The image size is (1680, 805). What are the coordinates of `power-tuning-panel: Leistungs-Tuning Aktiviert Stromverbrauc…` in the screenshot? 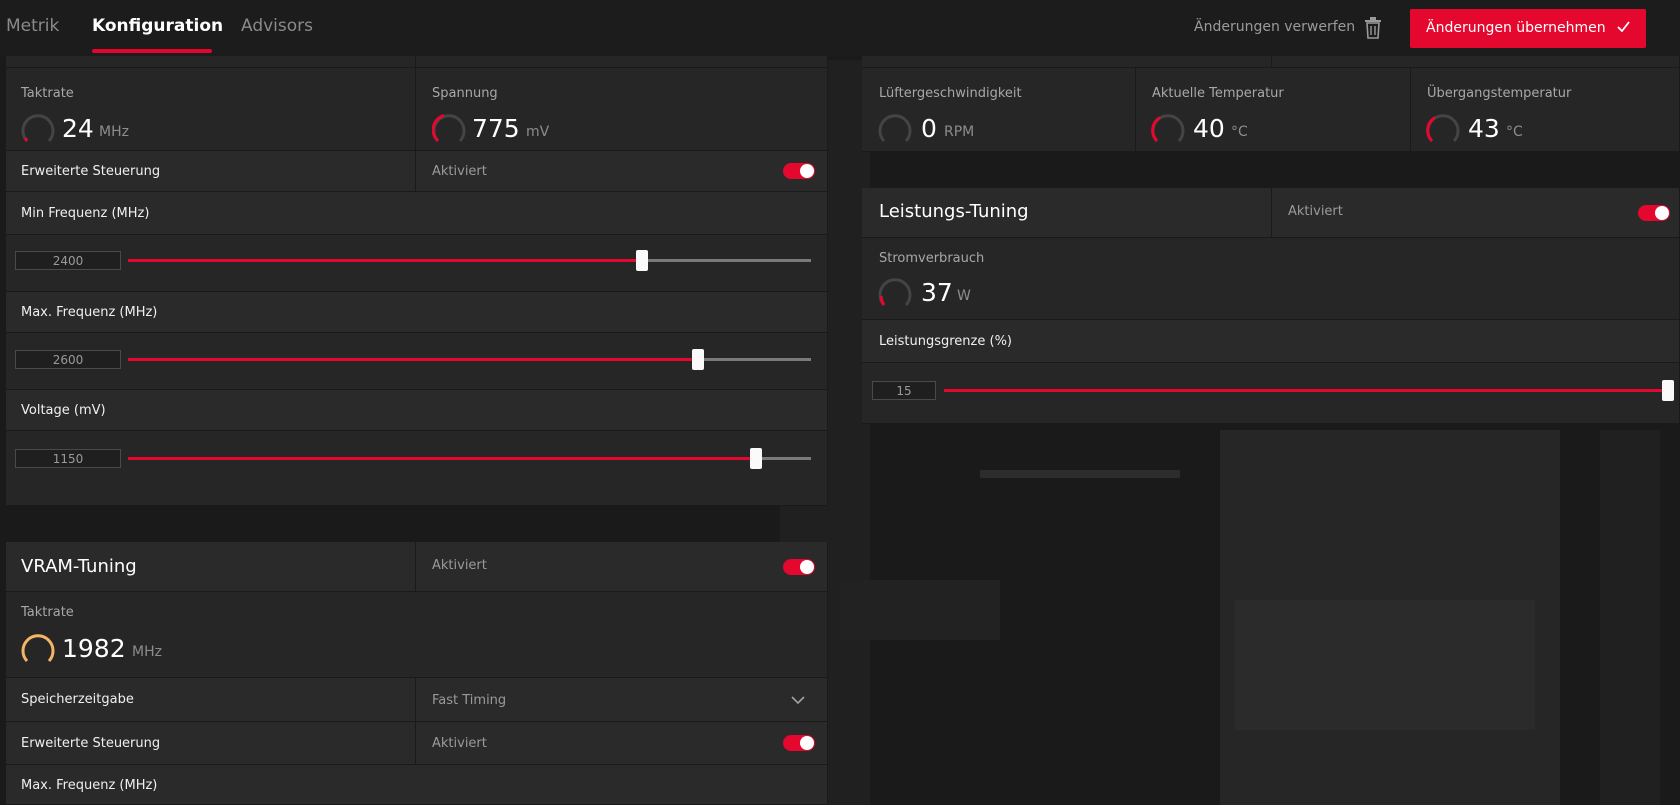 It's located at (1271, 306).